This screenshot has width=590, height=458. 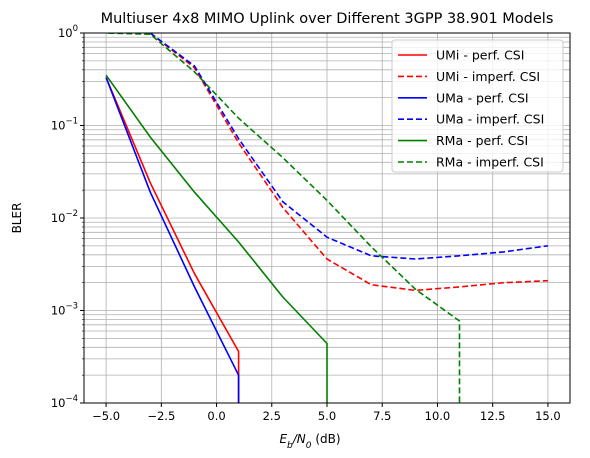 What do you see at coordinates (17, 218) in the screenshot?
I see `y-axis-label: BLER` at bounding box center [17, 218].